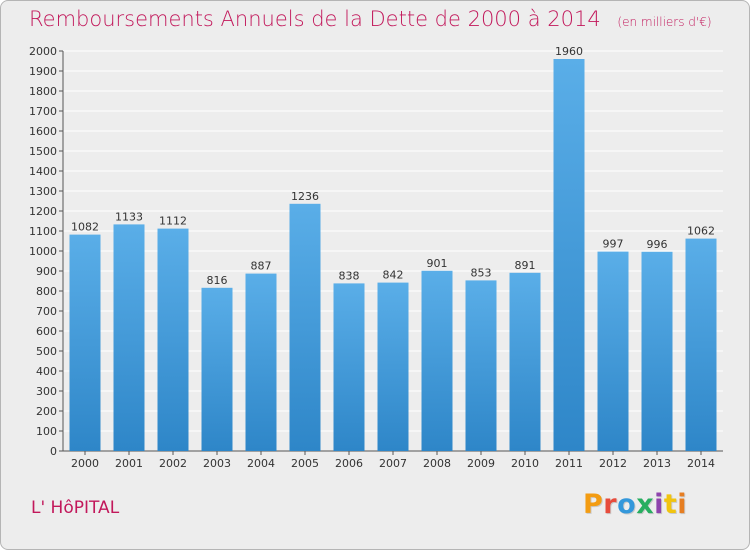  I want to click on data-label: 997, so click(613, 244).